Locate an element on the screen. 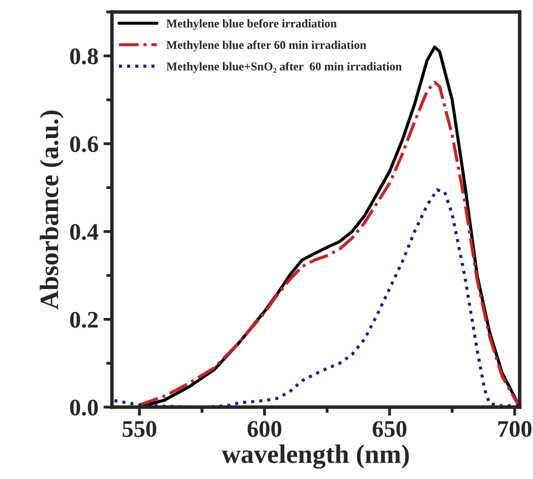  y-axis-title: Absorbance (a.u.) is located at coordinates (52, 210).